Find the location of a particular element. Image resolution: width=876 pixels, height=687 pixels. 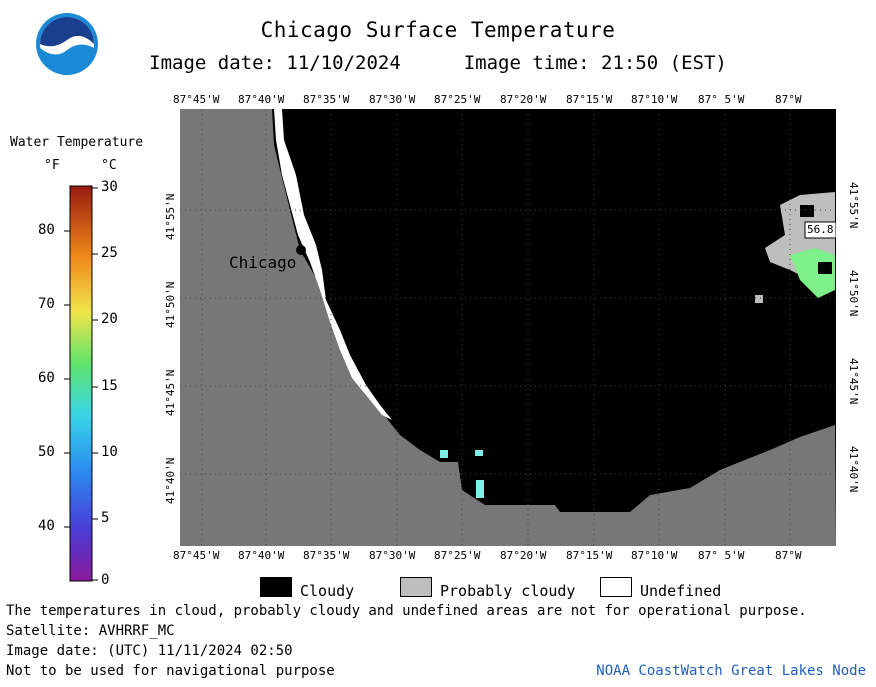

lat-label-left: 41°40'N is located at coordinates (170, 480).